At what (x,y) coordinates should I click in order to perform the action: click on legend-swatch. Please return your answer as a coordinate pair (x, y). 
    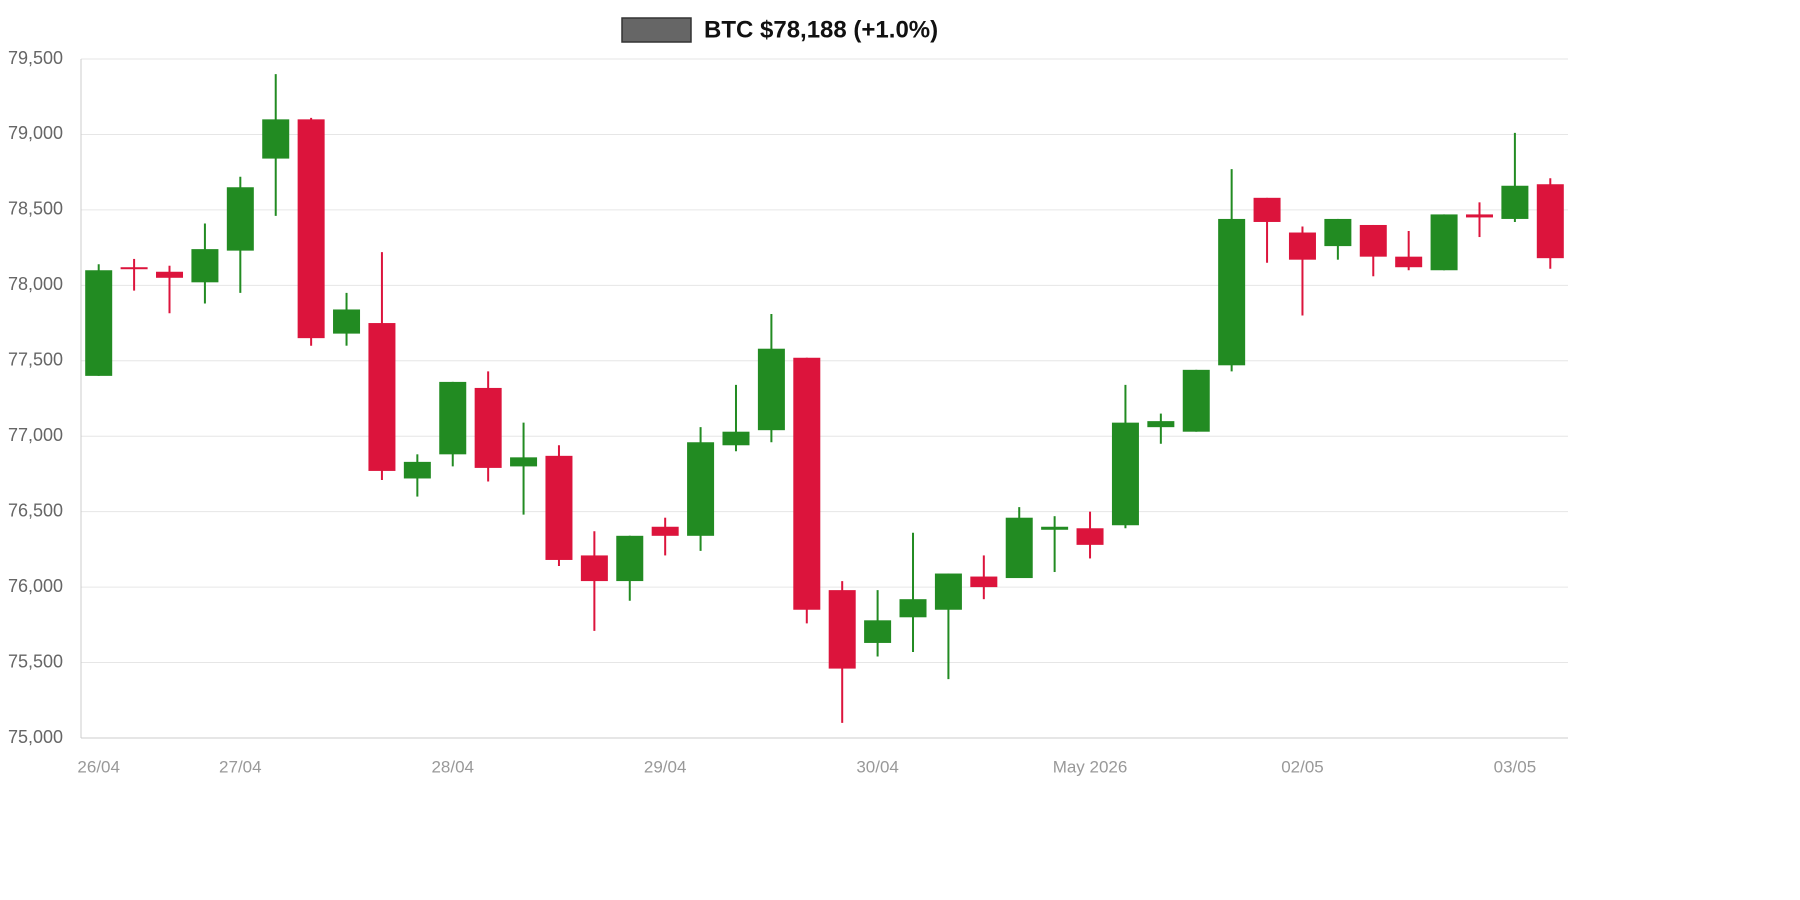
    Looking at the image, I should click on (656, 30).